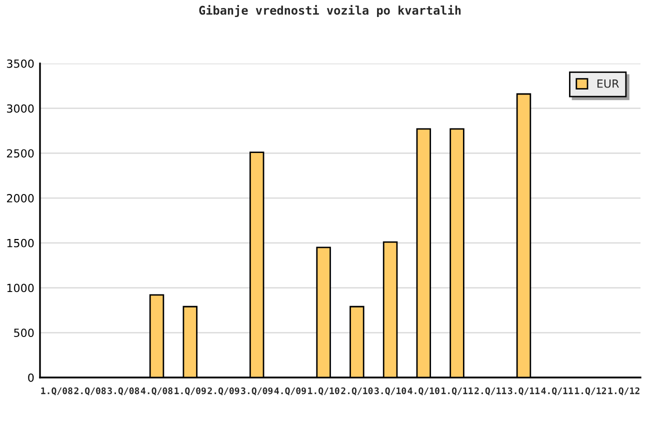 The image size is (660, 440). Describe the element at coordinates (424, 391) in the screenshot. I see `x-tick-label: 4.Q/10` at that location.